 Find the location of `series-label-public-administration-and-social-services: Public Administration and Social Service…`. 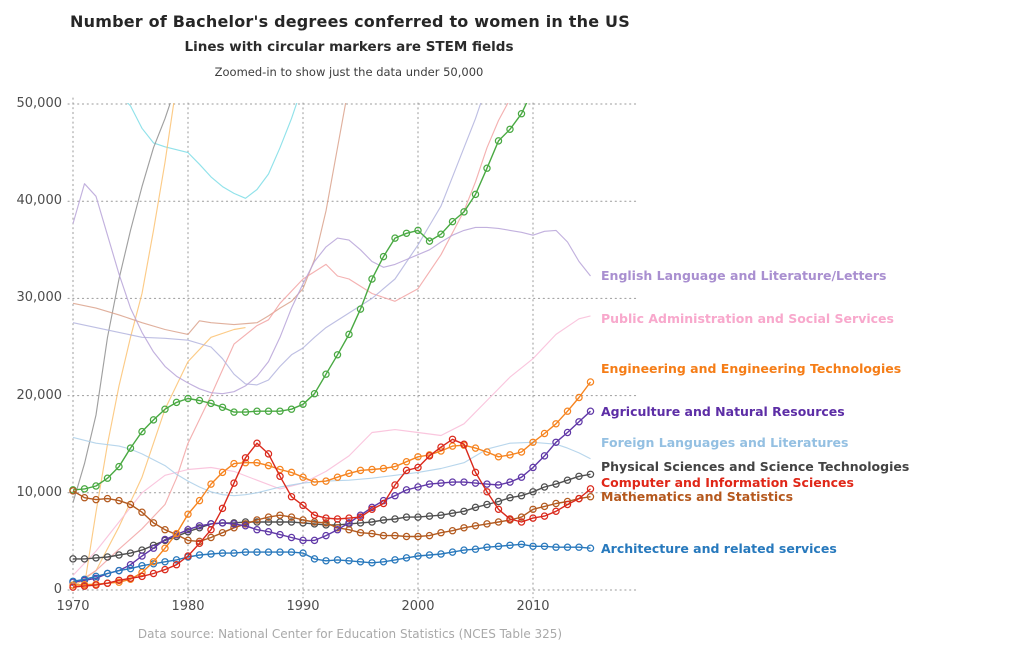

series-label-public-administration-and-social-services: Public Administration and Social Service… is located at coordinates (747, 318).